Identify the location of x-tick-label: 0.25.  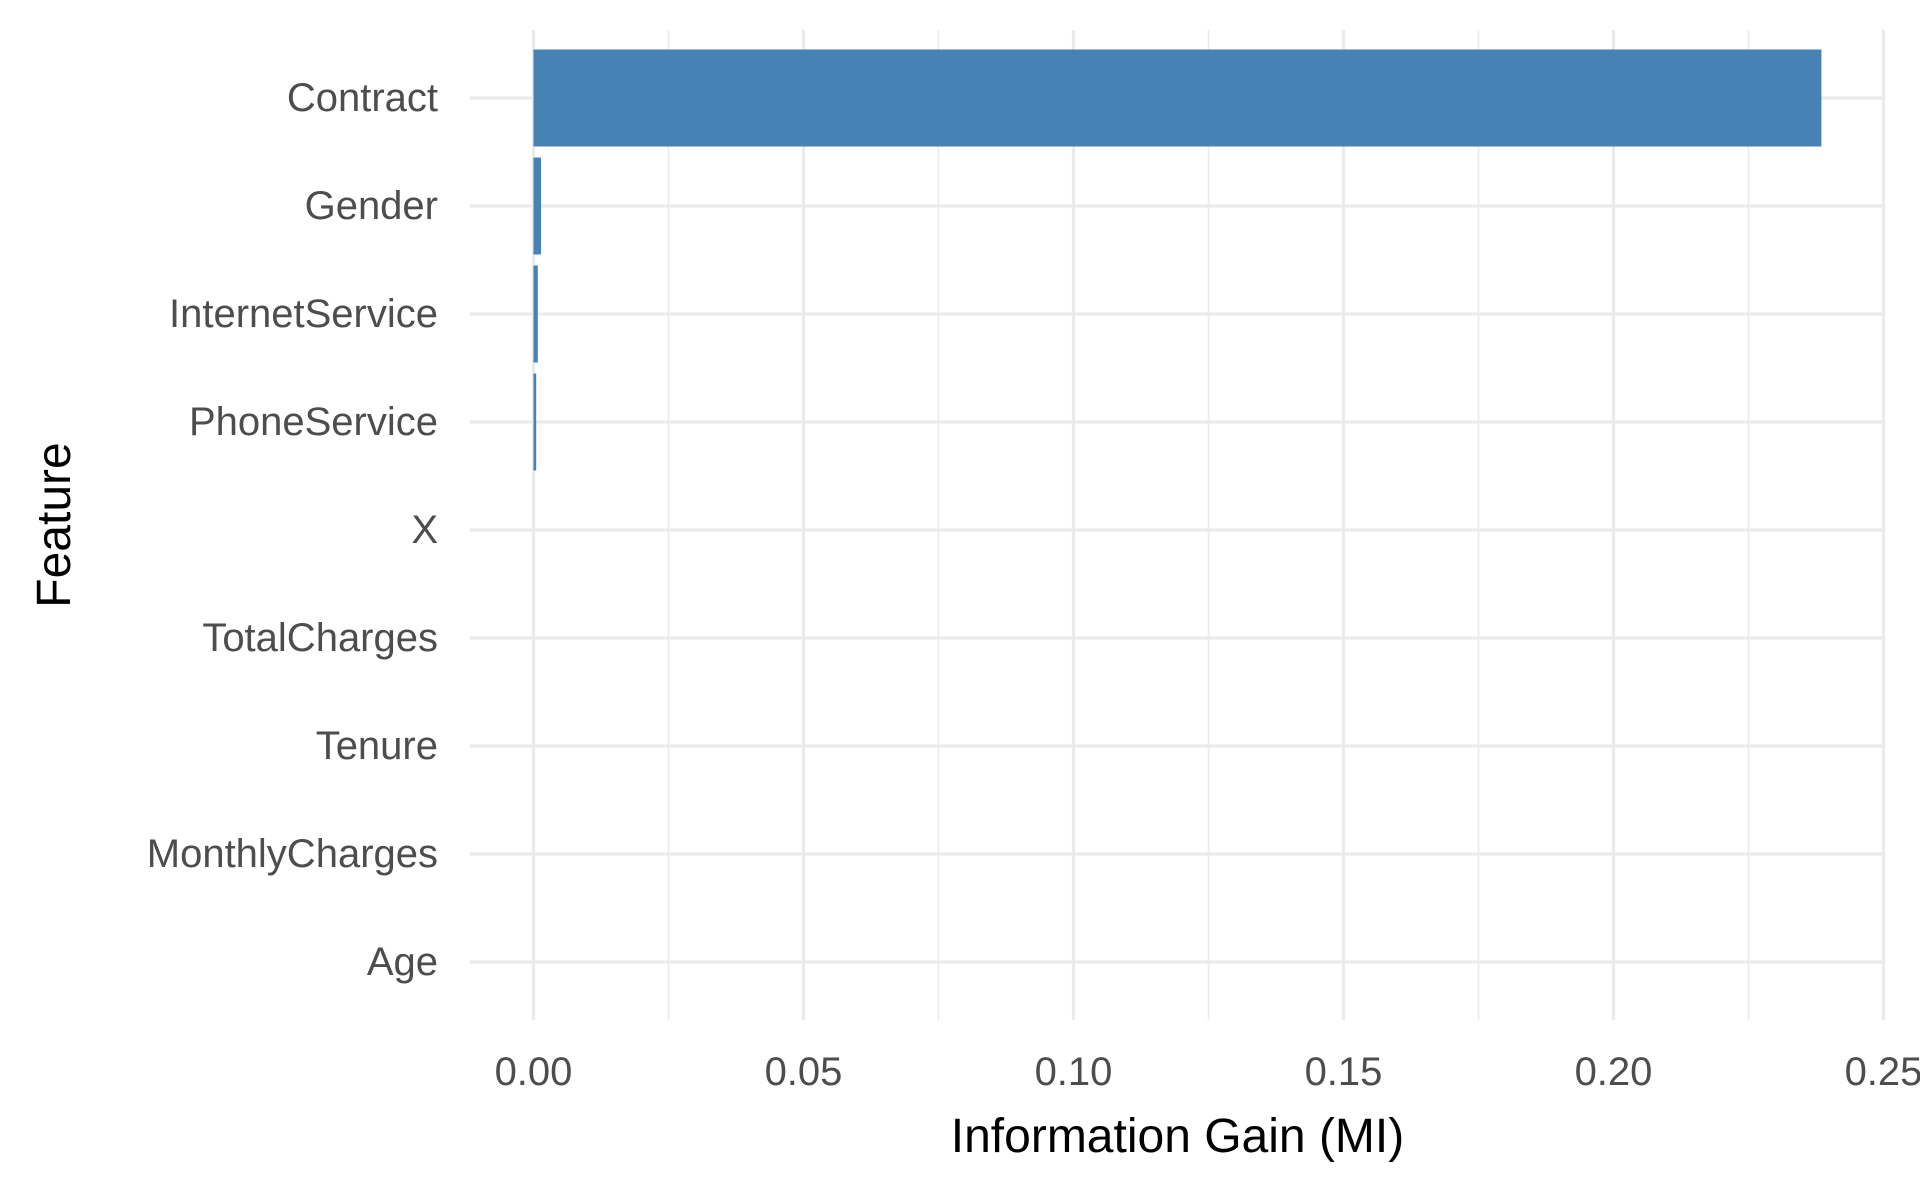
(1882, 1072).